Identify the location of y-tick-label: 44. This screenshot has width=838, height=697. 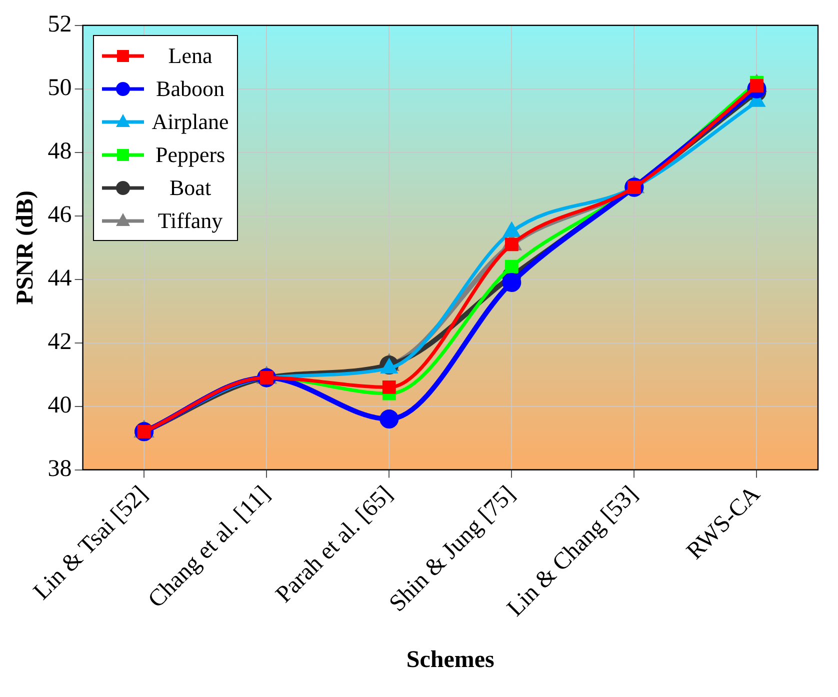
(60, 279).